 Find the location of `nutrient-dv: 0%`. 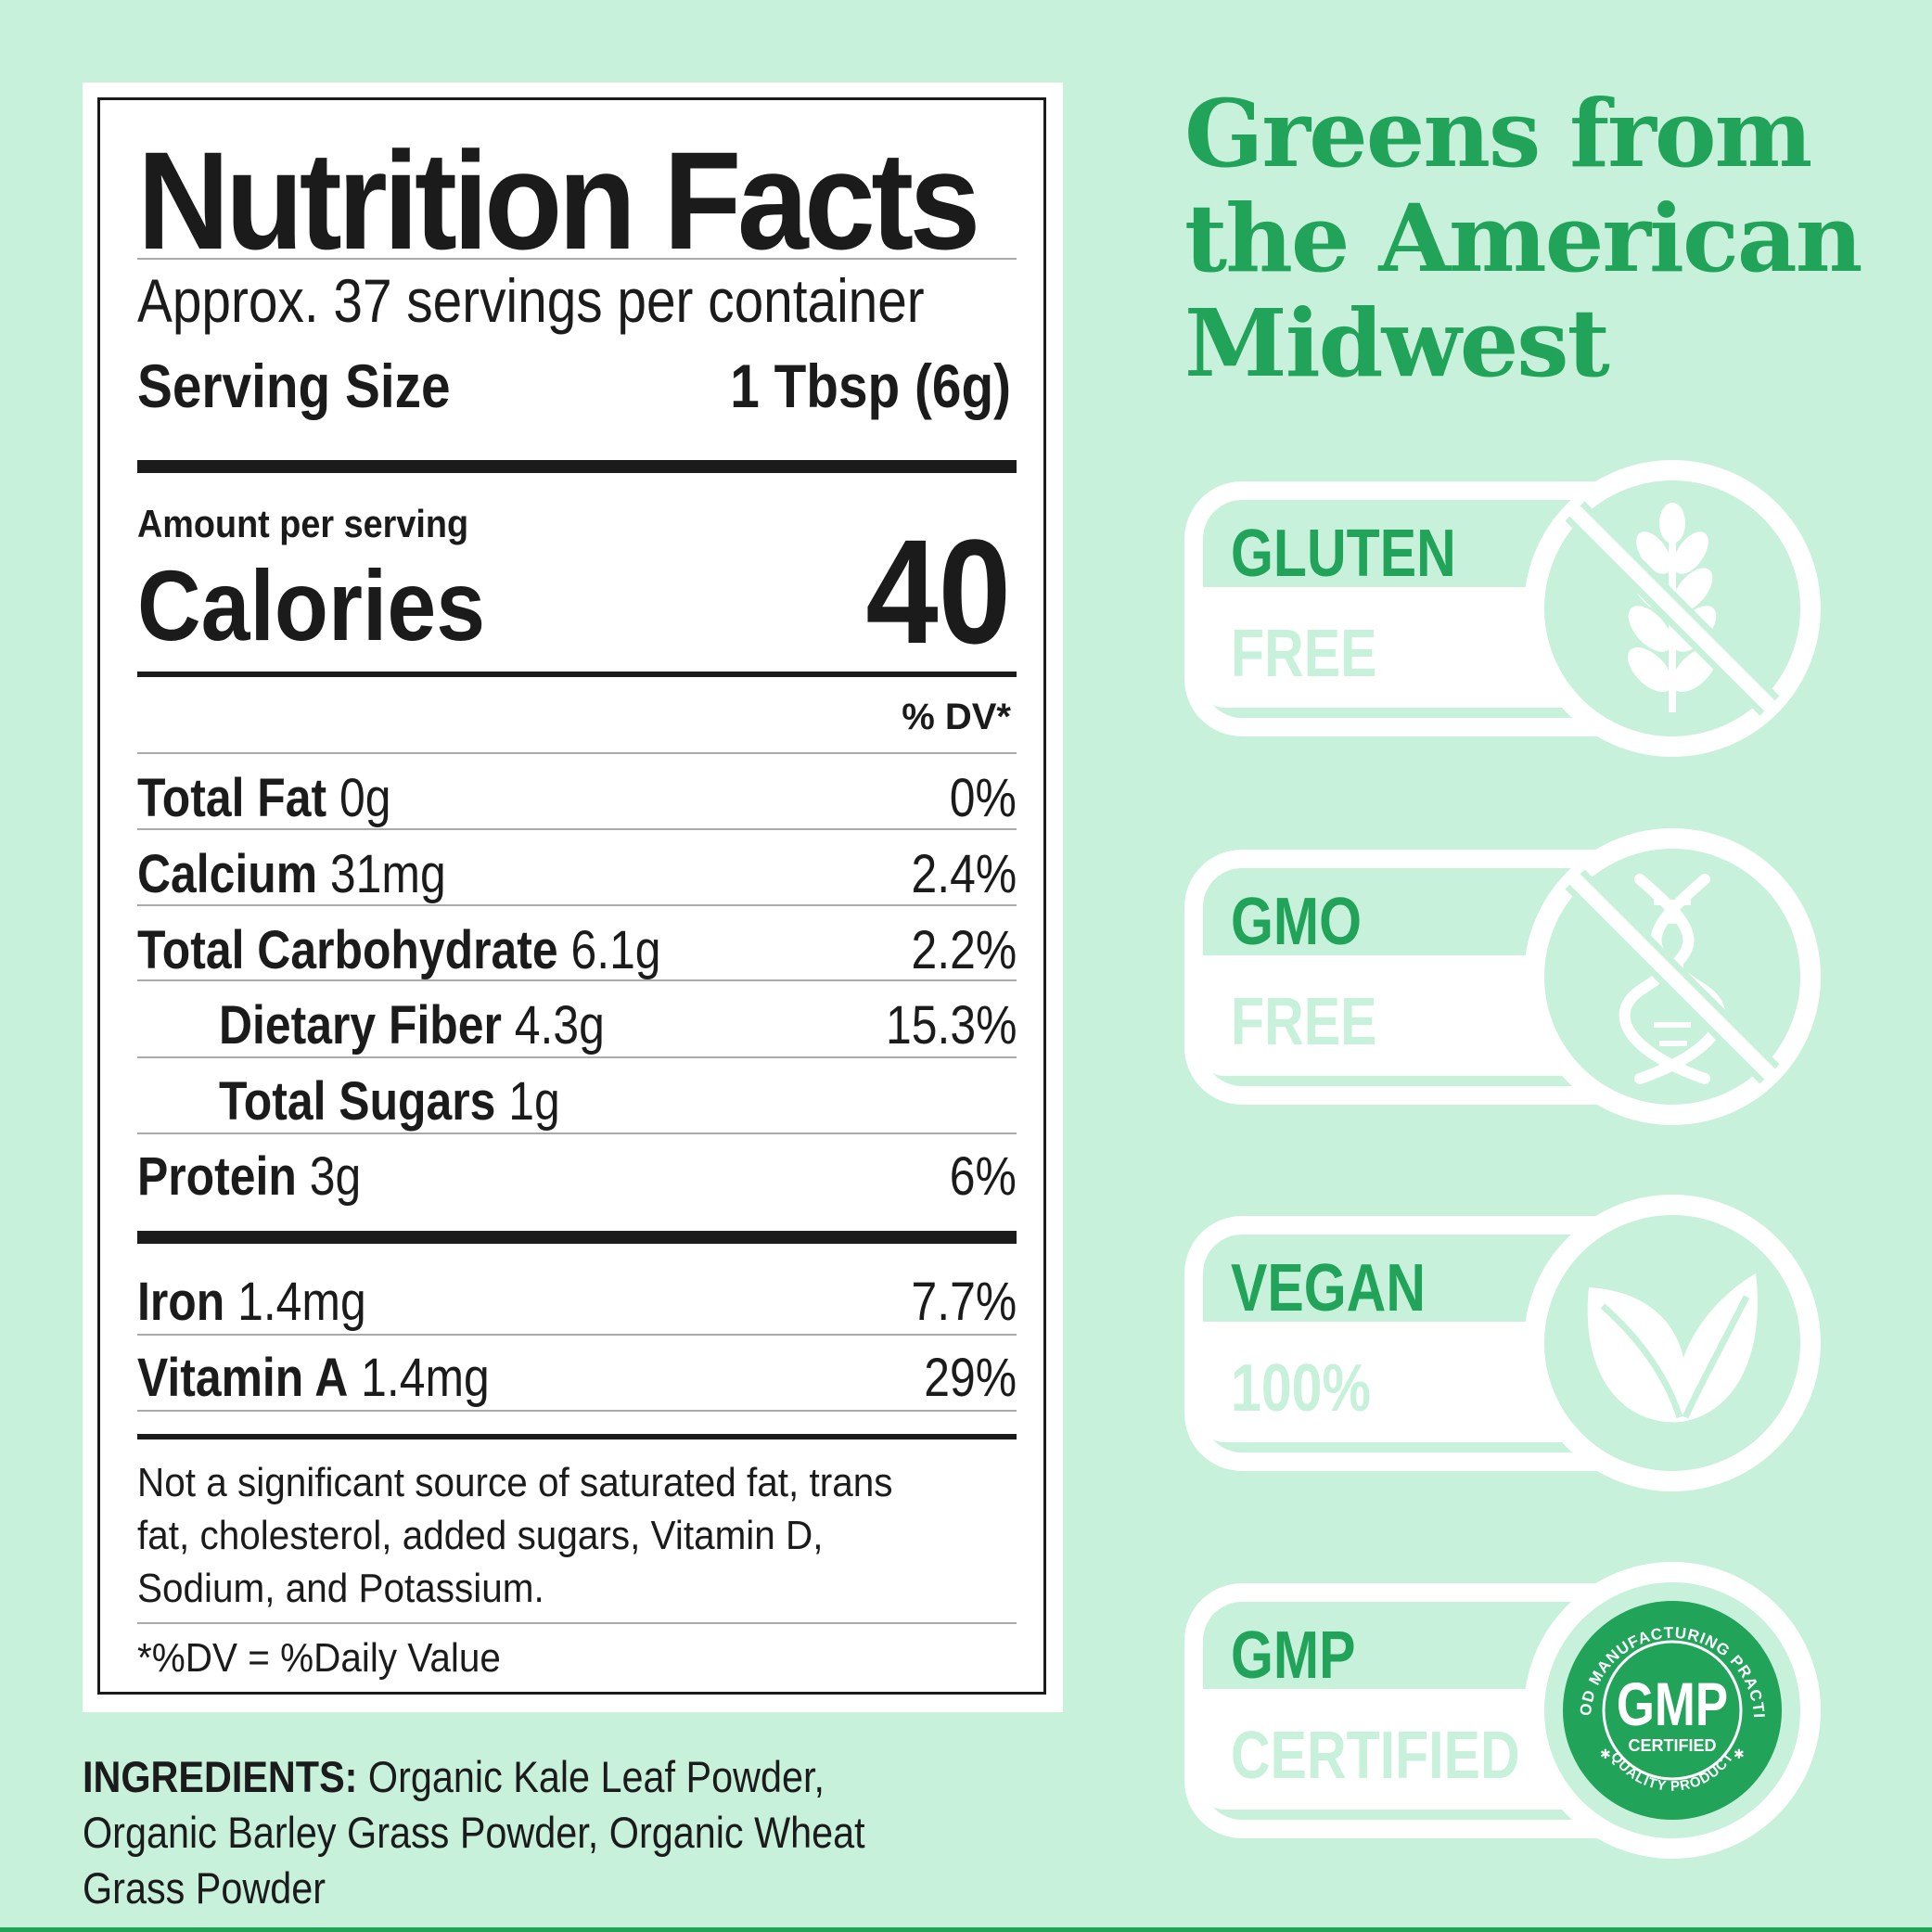

nutrient-dv: 0% is located at coordinates (983, 798).